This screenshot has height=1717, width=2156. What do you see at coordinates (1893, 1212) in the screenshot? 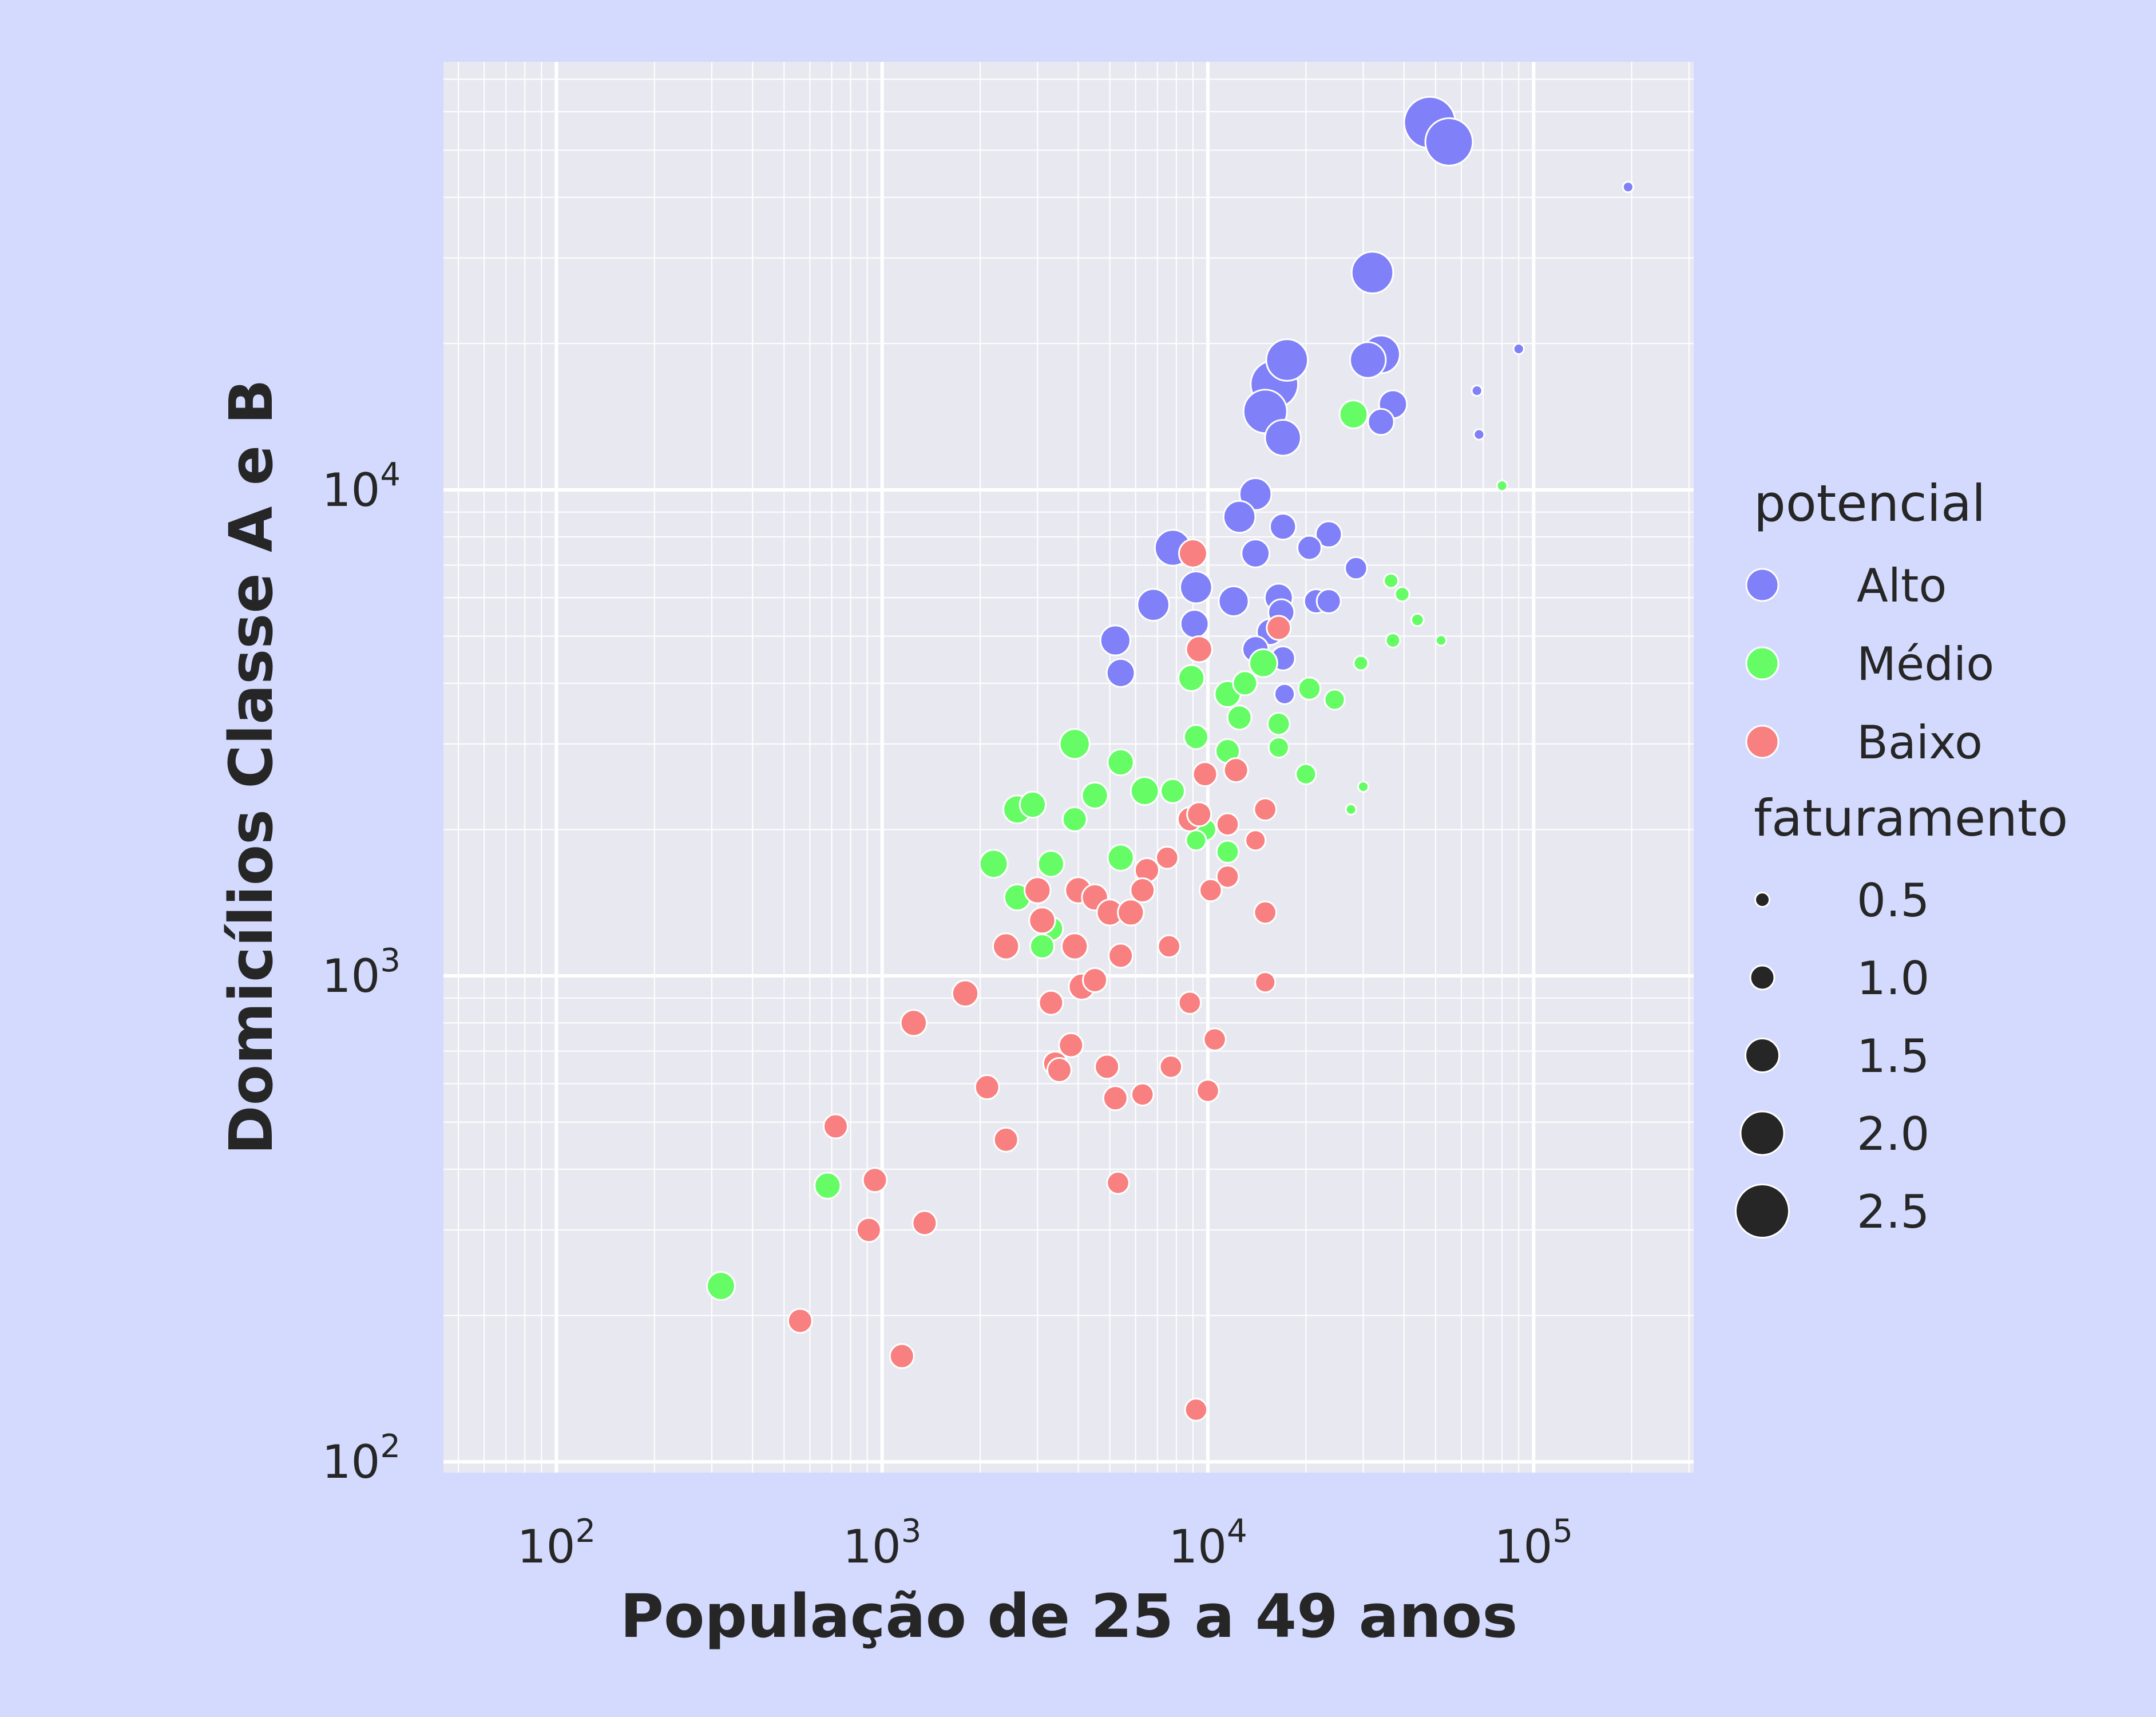
I see `legend-label: 2.5` at bounding box center [1893, 1212].